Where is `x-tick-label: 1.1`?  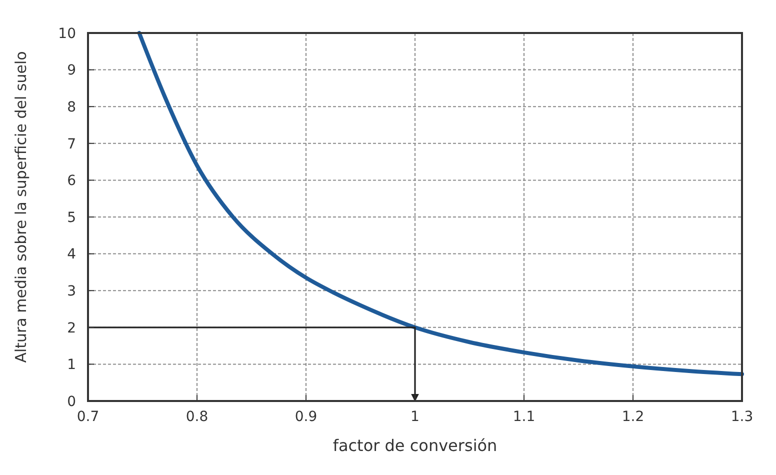
x-tick-label: 1.1 is located at coordinates (524, 417).